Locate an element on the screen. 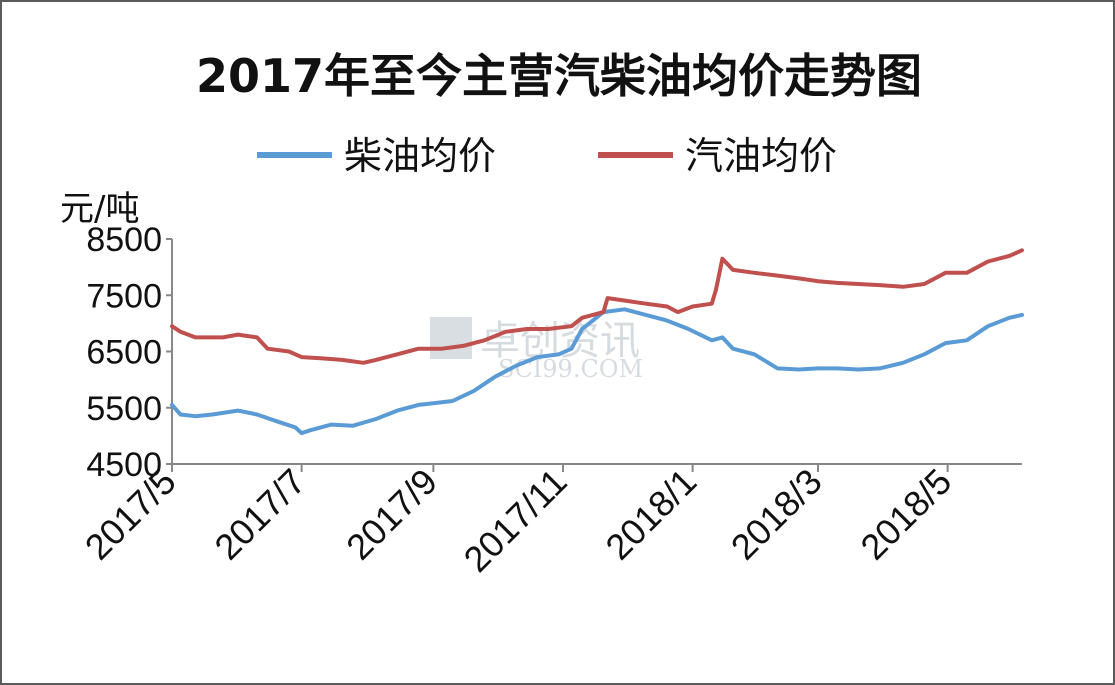 This screenshot has height=685, width=1115. y-tick-label: 8500 is located at coordinates (124, 240).